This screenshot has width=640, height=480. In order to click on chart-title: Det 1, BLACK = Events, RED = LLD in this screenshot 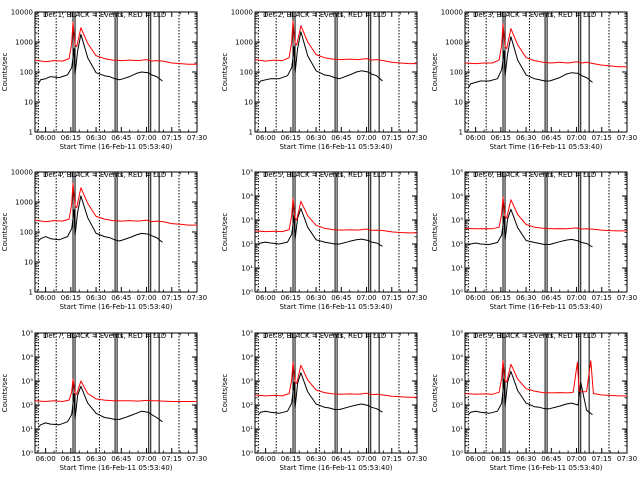, I will do `click(104, 15)`.